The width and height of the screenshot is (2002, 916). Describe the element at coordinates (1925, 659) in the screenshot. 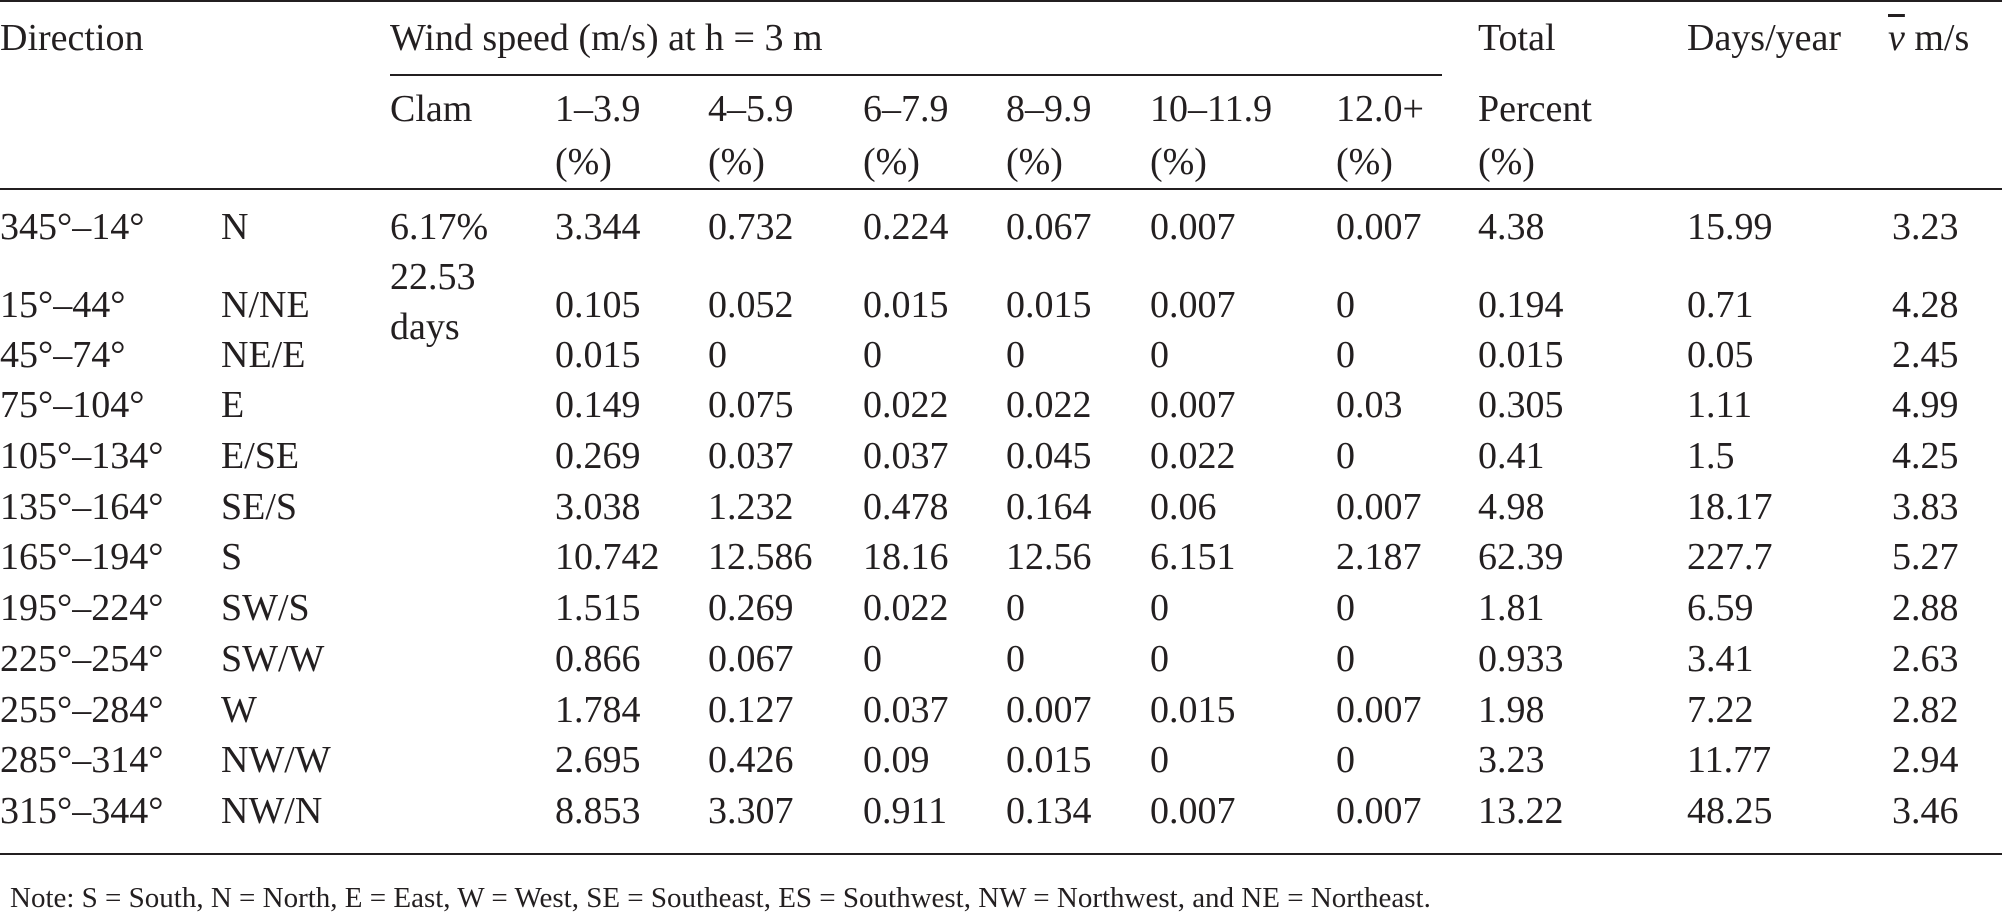

I see `cell-mean-speed: 2.63` at that location.